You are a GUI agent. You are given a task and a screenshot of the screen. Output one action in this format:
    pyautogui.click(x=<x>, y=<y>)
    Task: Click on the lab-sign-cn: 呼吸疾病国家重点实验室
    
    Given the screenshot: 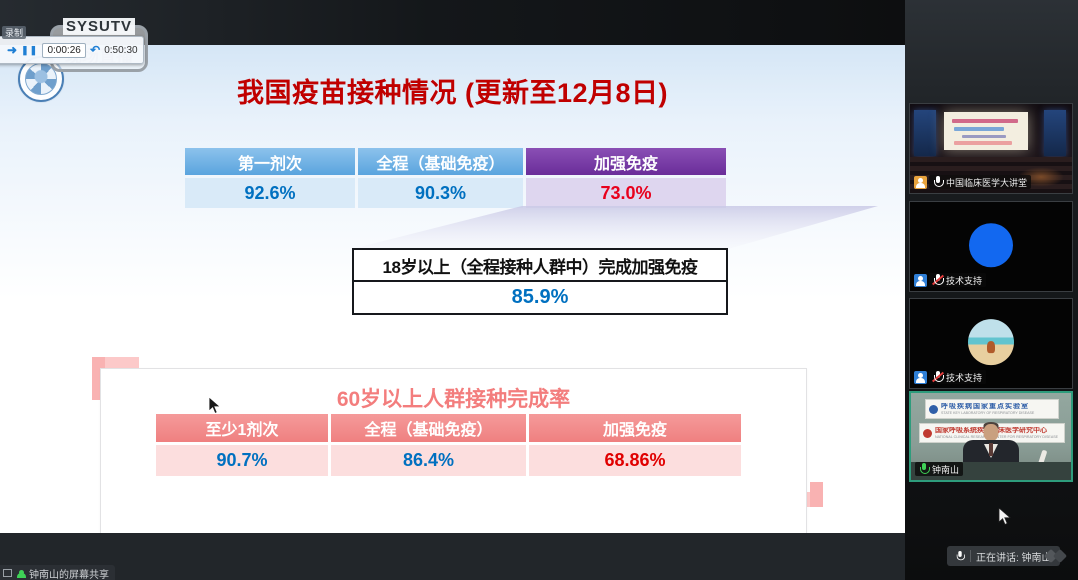 What is the action you would take?
    pyautogui.click(x=985, y=407)
    